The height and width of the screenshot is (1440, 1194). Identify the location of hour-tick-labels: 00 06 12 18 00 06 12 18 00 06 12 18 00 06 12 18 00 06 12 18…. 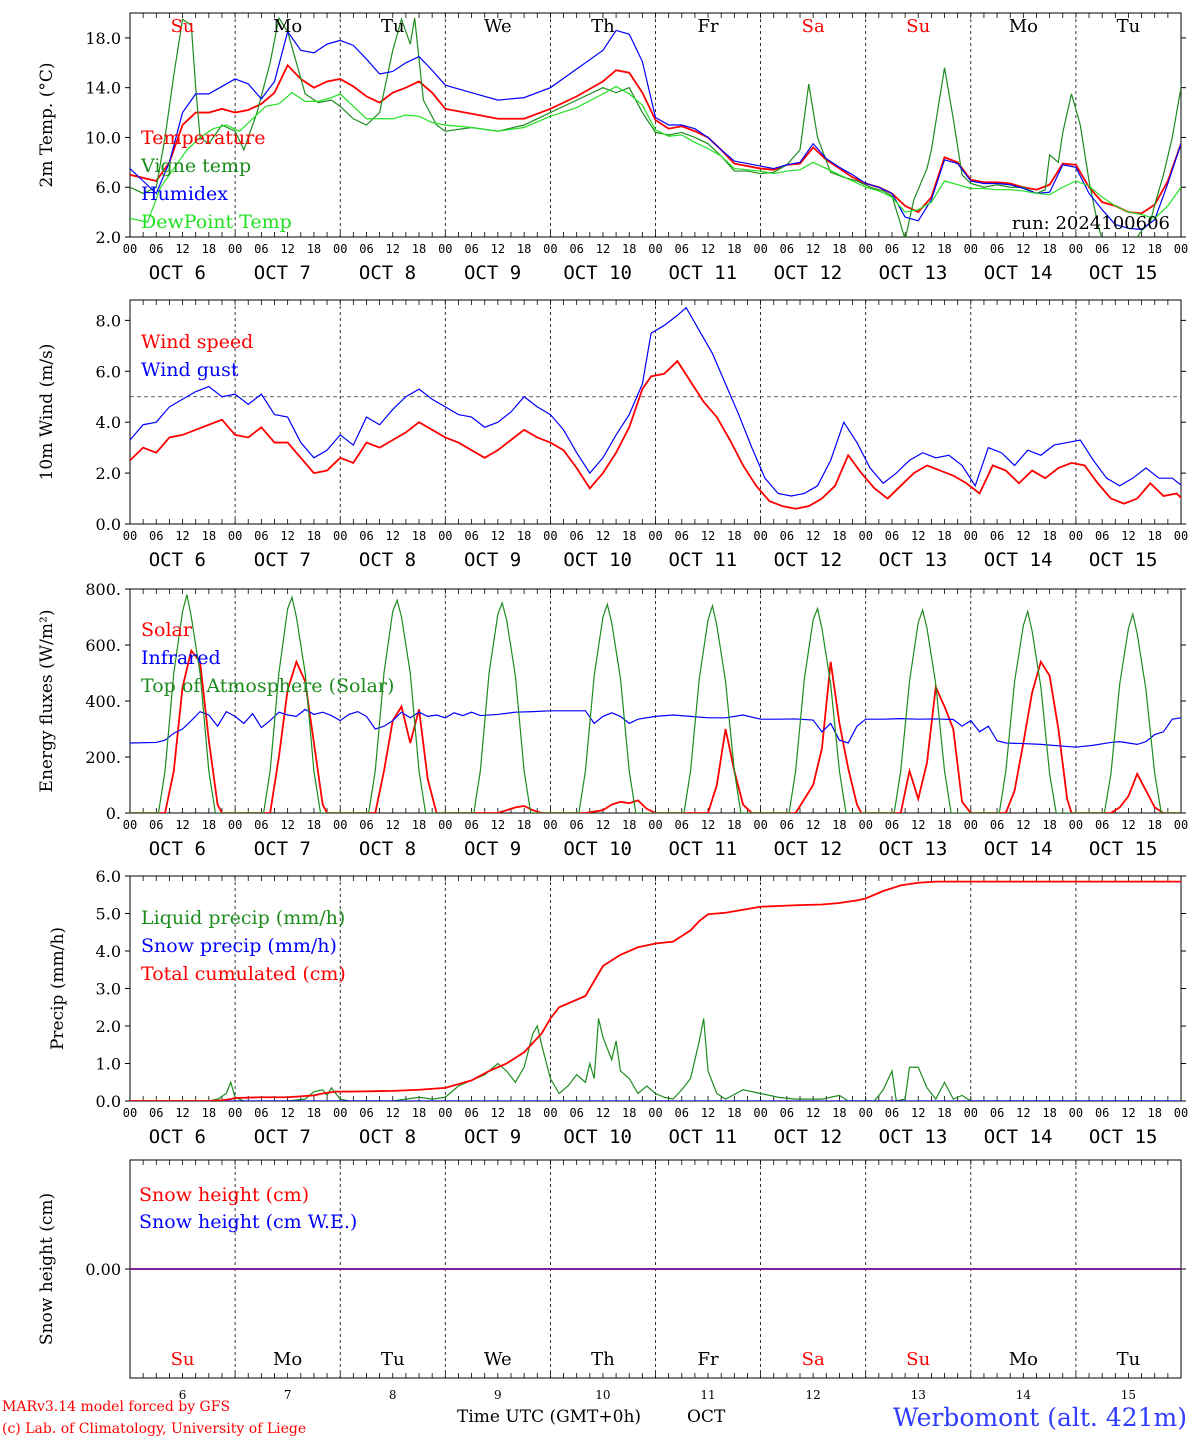
(655, 536).